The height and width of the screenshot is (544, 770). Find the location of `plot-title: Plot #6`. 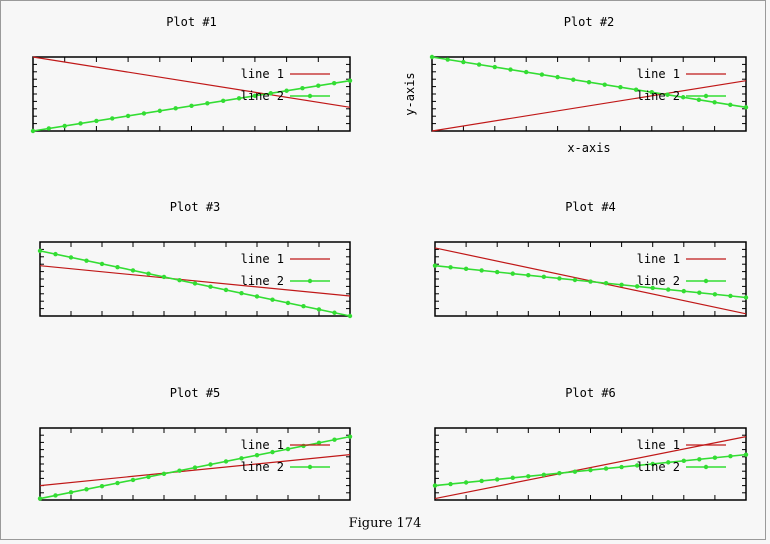

plot-title: Plot #6 is located at coordinates (590, 393).